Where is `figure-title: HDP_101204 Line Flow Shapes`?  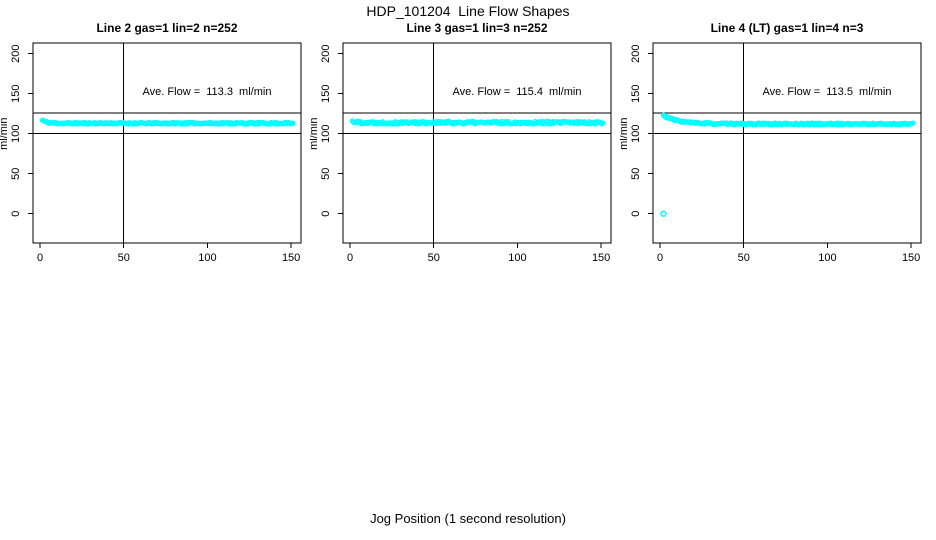 figure-title: HDP_101204 Line Flow Shapes is located at coordinates (468, 11).